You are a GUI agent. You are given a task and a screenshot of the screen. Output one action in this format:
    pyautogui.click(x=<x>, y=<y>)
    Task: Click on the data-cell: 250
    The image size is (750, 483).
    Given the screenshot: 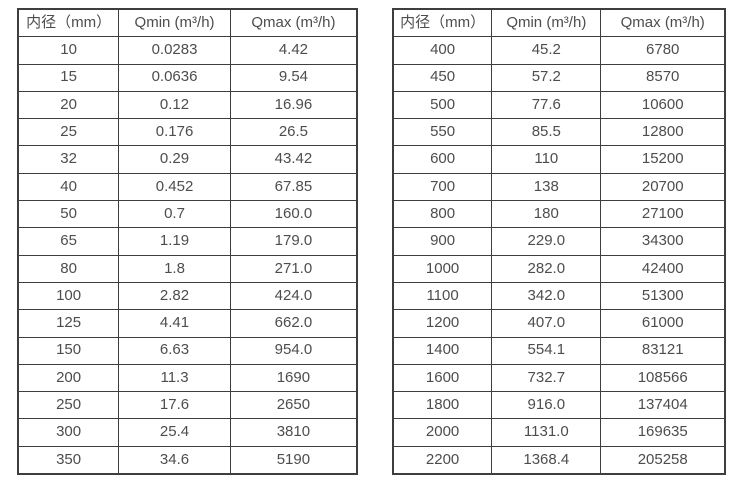 What is the action you would take?
    pyautogui.click(x=68, y=405)
    